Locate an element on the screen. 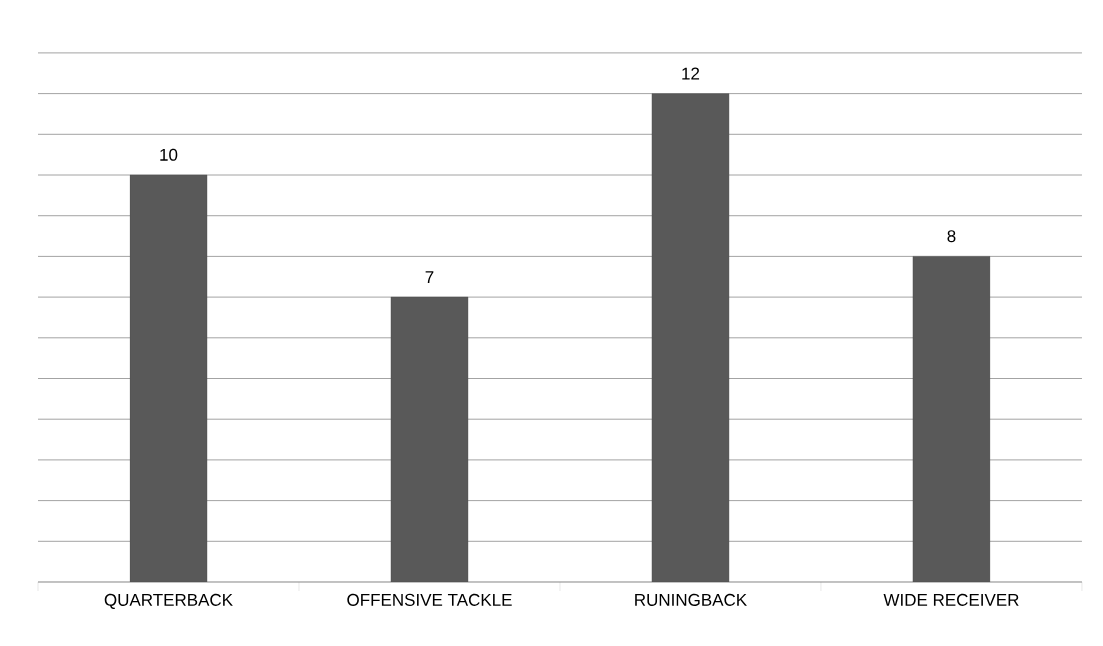 The width and height of the screenshot is (1103, 646). data-label: 8 is located at coordinates (951, 236).